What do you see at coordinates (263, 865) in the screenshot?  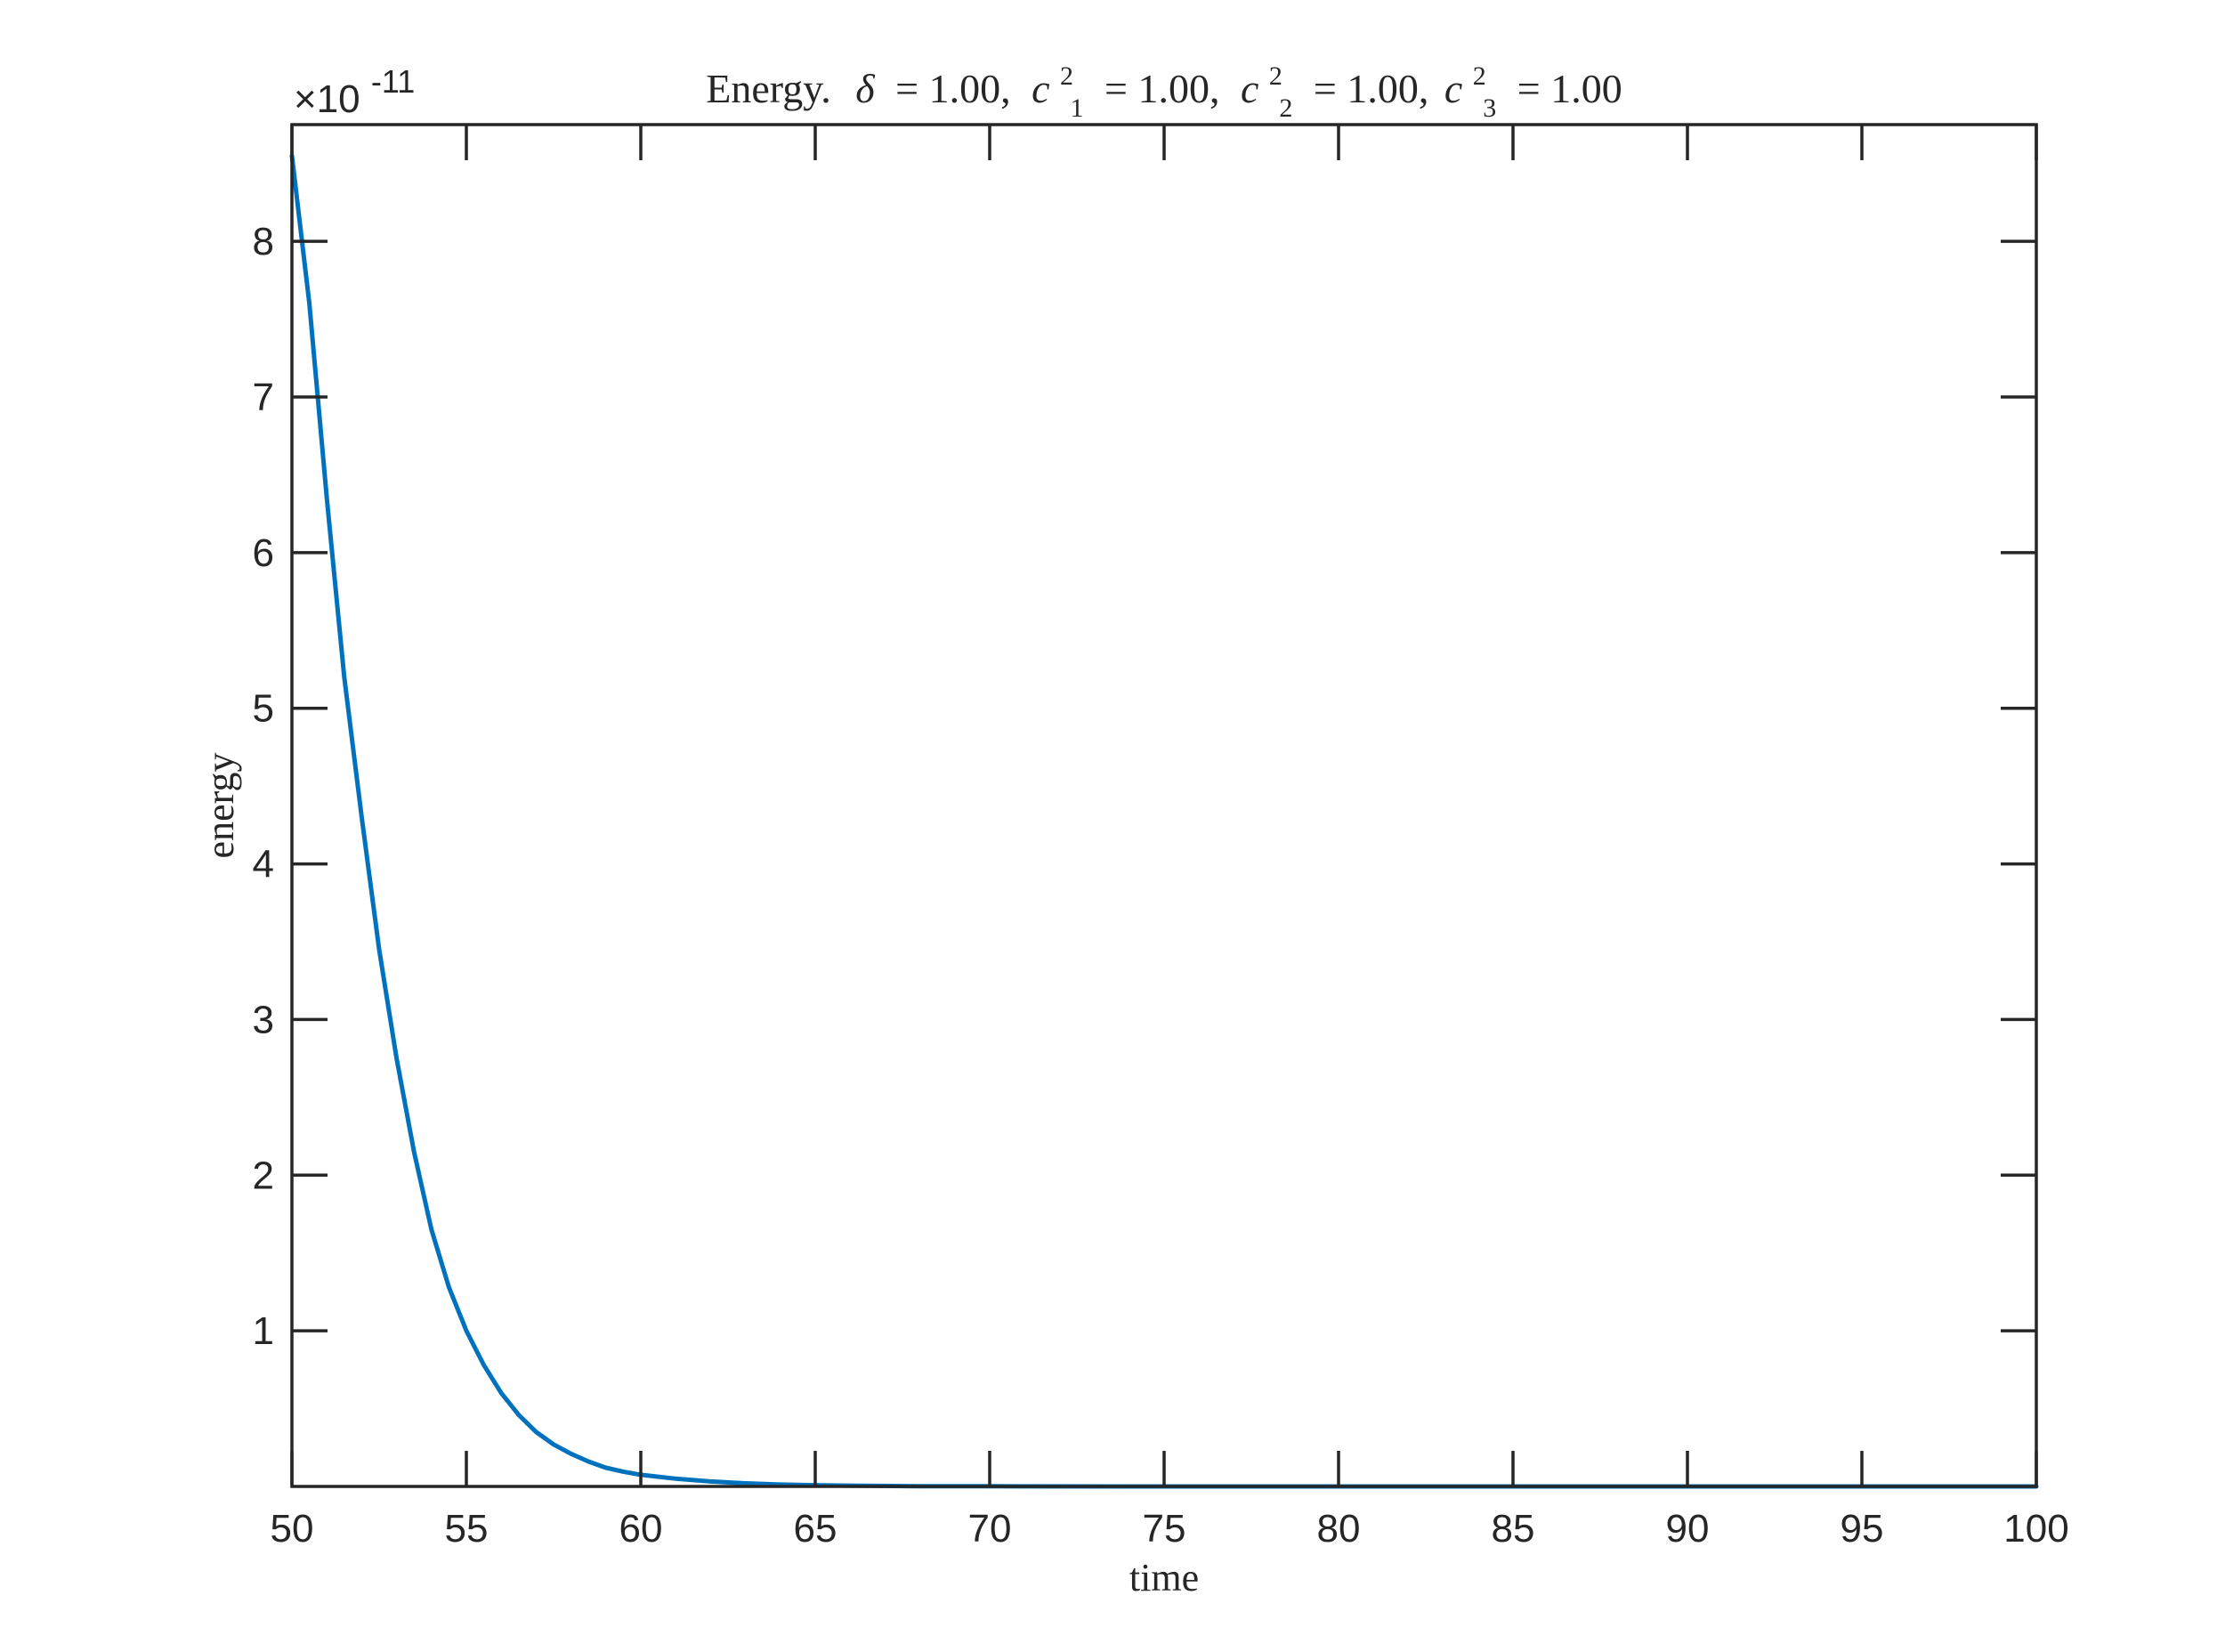 I see `y-tick-label: 4` at bounding box center [263, 865].